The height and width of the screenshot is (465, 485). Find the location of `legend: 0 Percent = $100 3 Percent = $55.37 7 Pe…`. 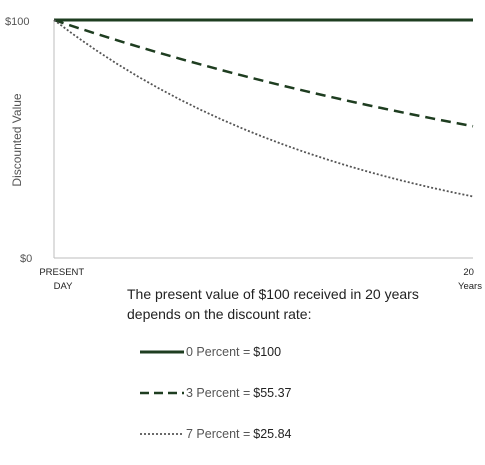

legend: 0 Percent = $100 3 Percent = $55.37 7 Pe… is located at coordinates (216, 403).